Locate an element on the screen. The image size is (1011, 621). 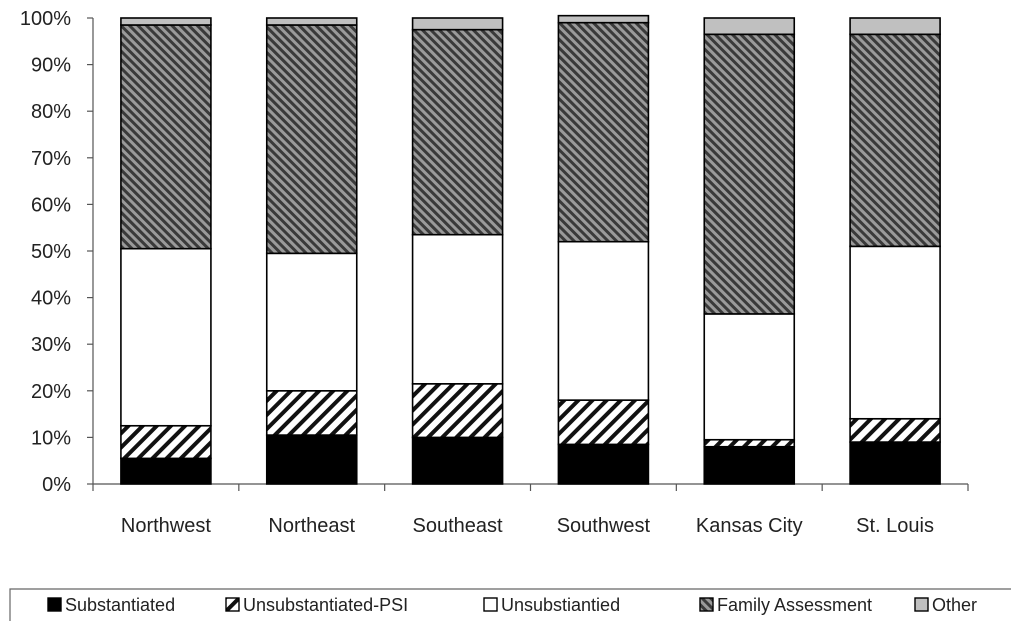
y-tick-label: 80% is located at coordinates (51, 112).